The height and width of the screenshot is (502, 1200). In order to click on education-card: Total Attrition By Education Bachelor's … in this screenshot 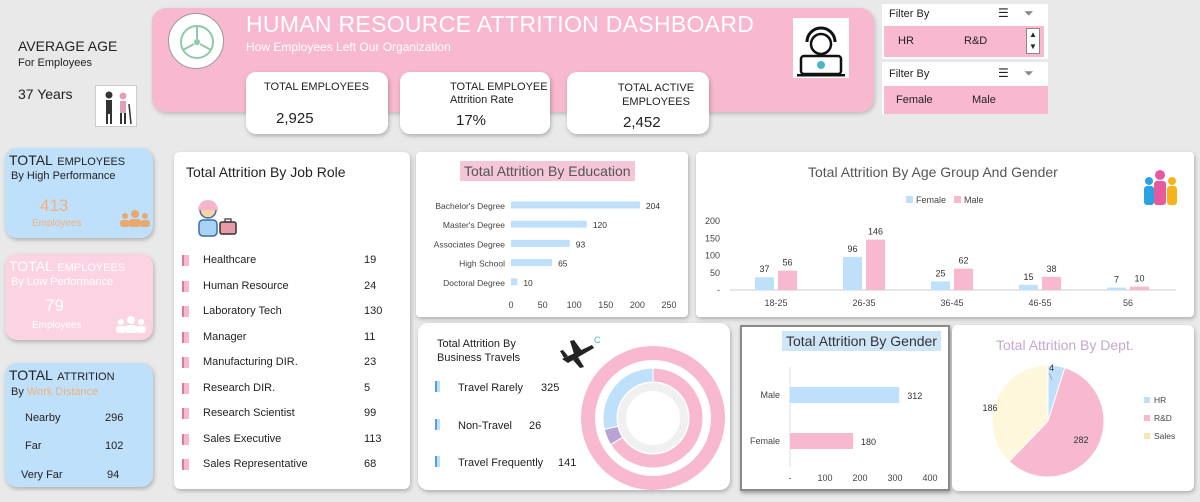, I will do `click(552, 234)`.